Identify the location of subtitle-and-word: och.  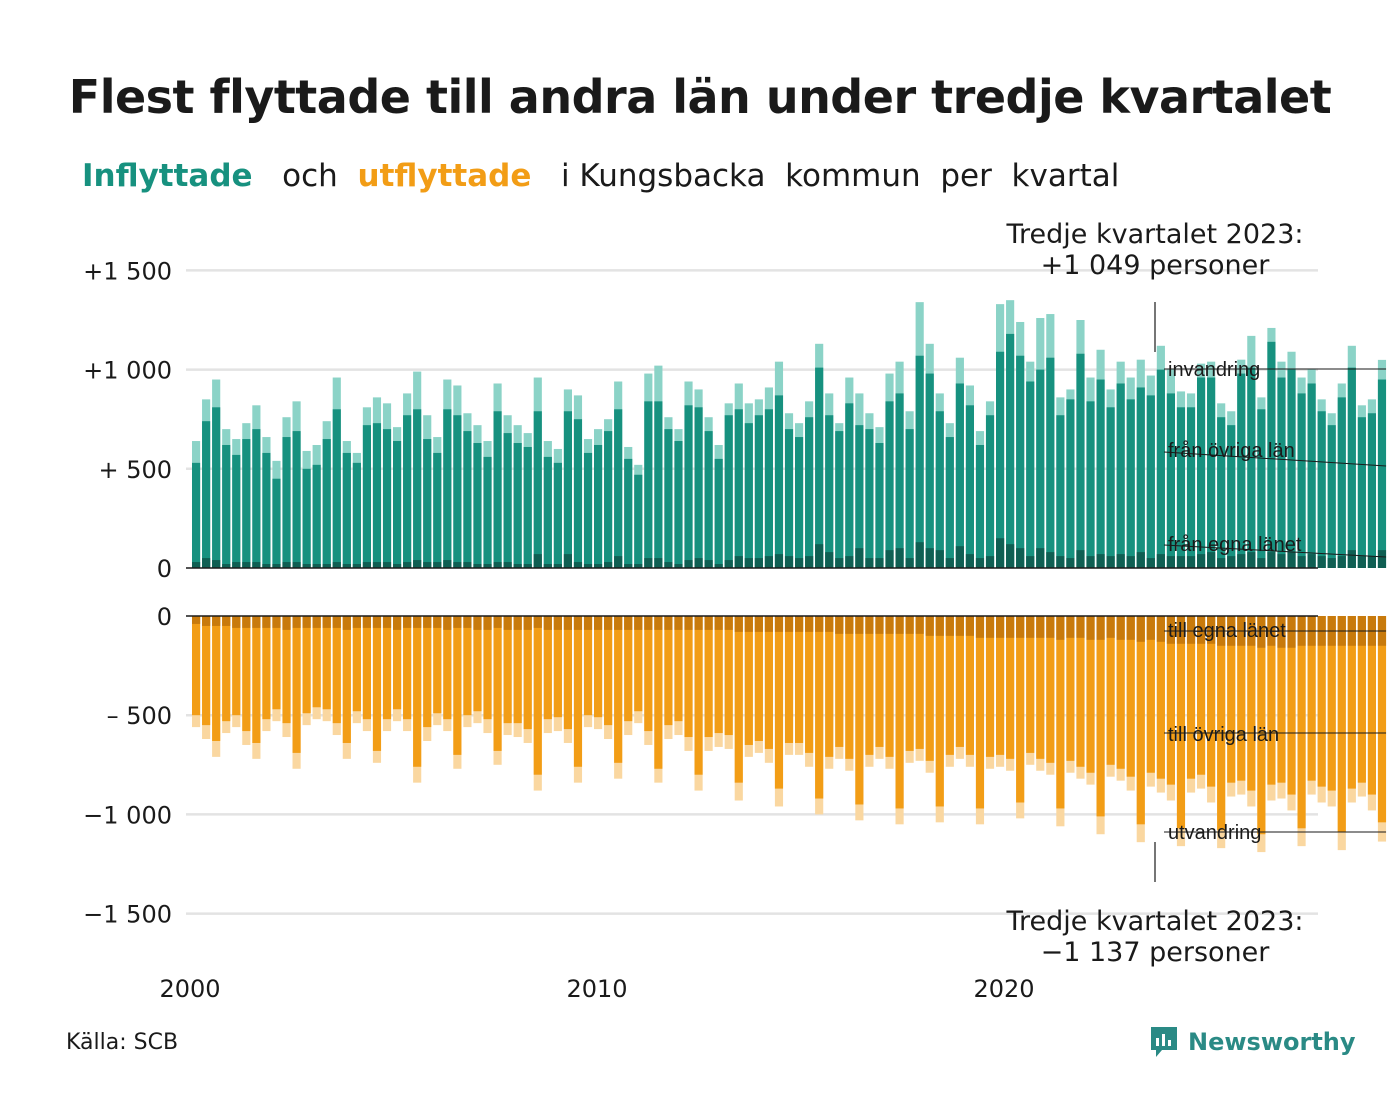
(310, 176).